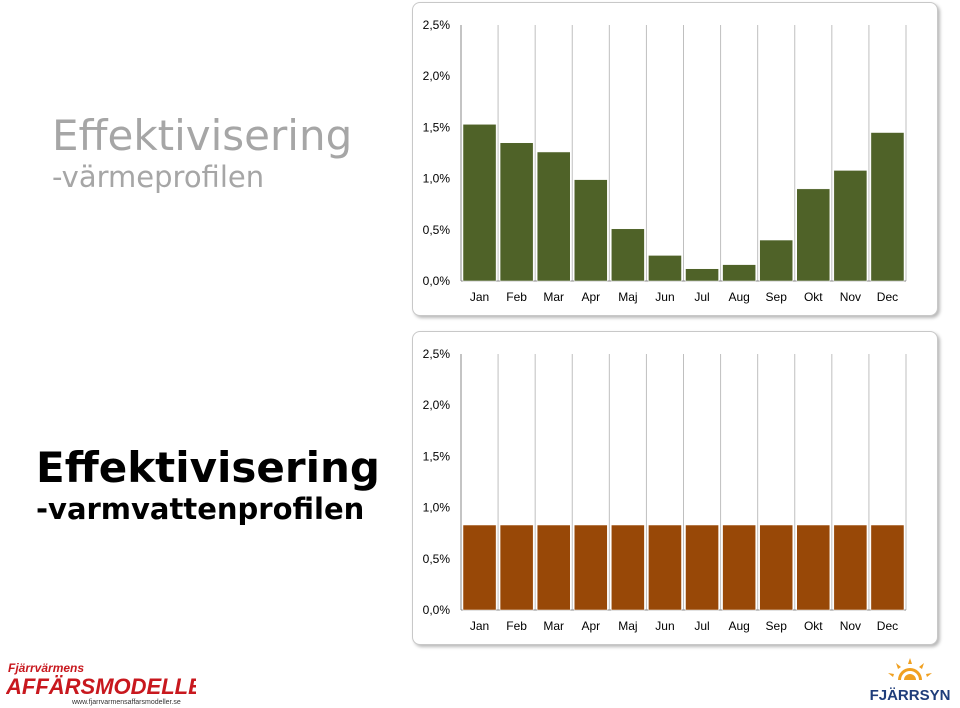  What do you see at coordinates (126, 702) in the screenshot?
I see `logo-left-url: www.fjarrvarmensaffarsmodeller.se` at bounding box center [126, 702].